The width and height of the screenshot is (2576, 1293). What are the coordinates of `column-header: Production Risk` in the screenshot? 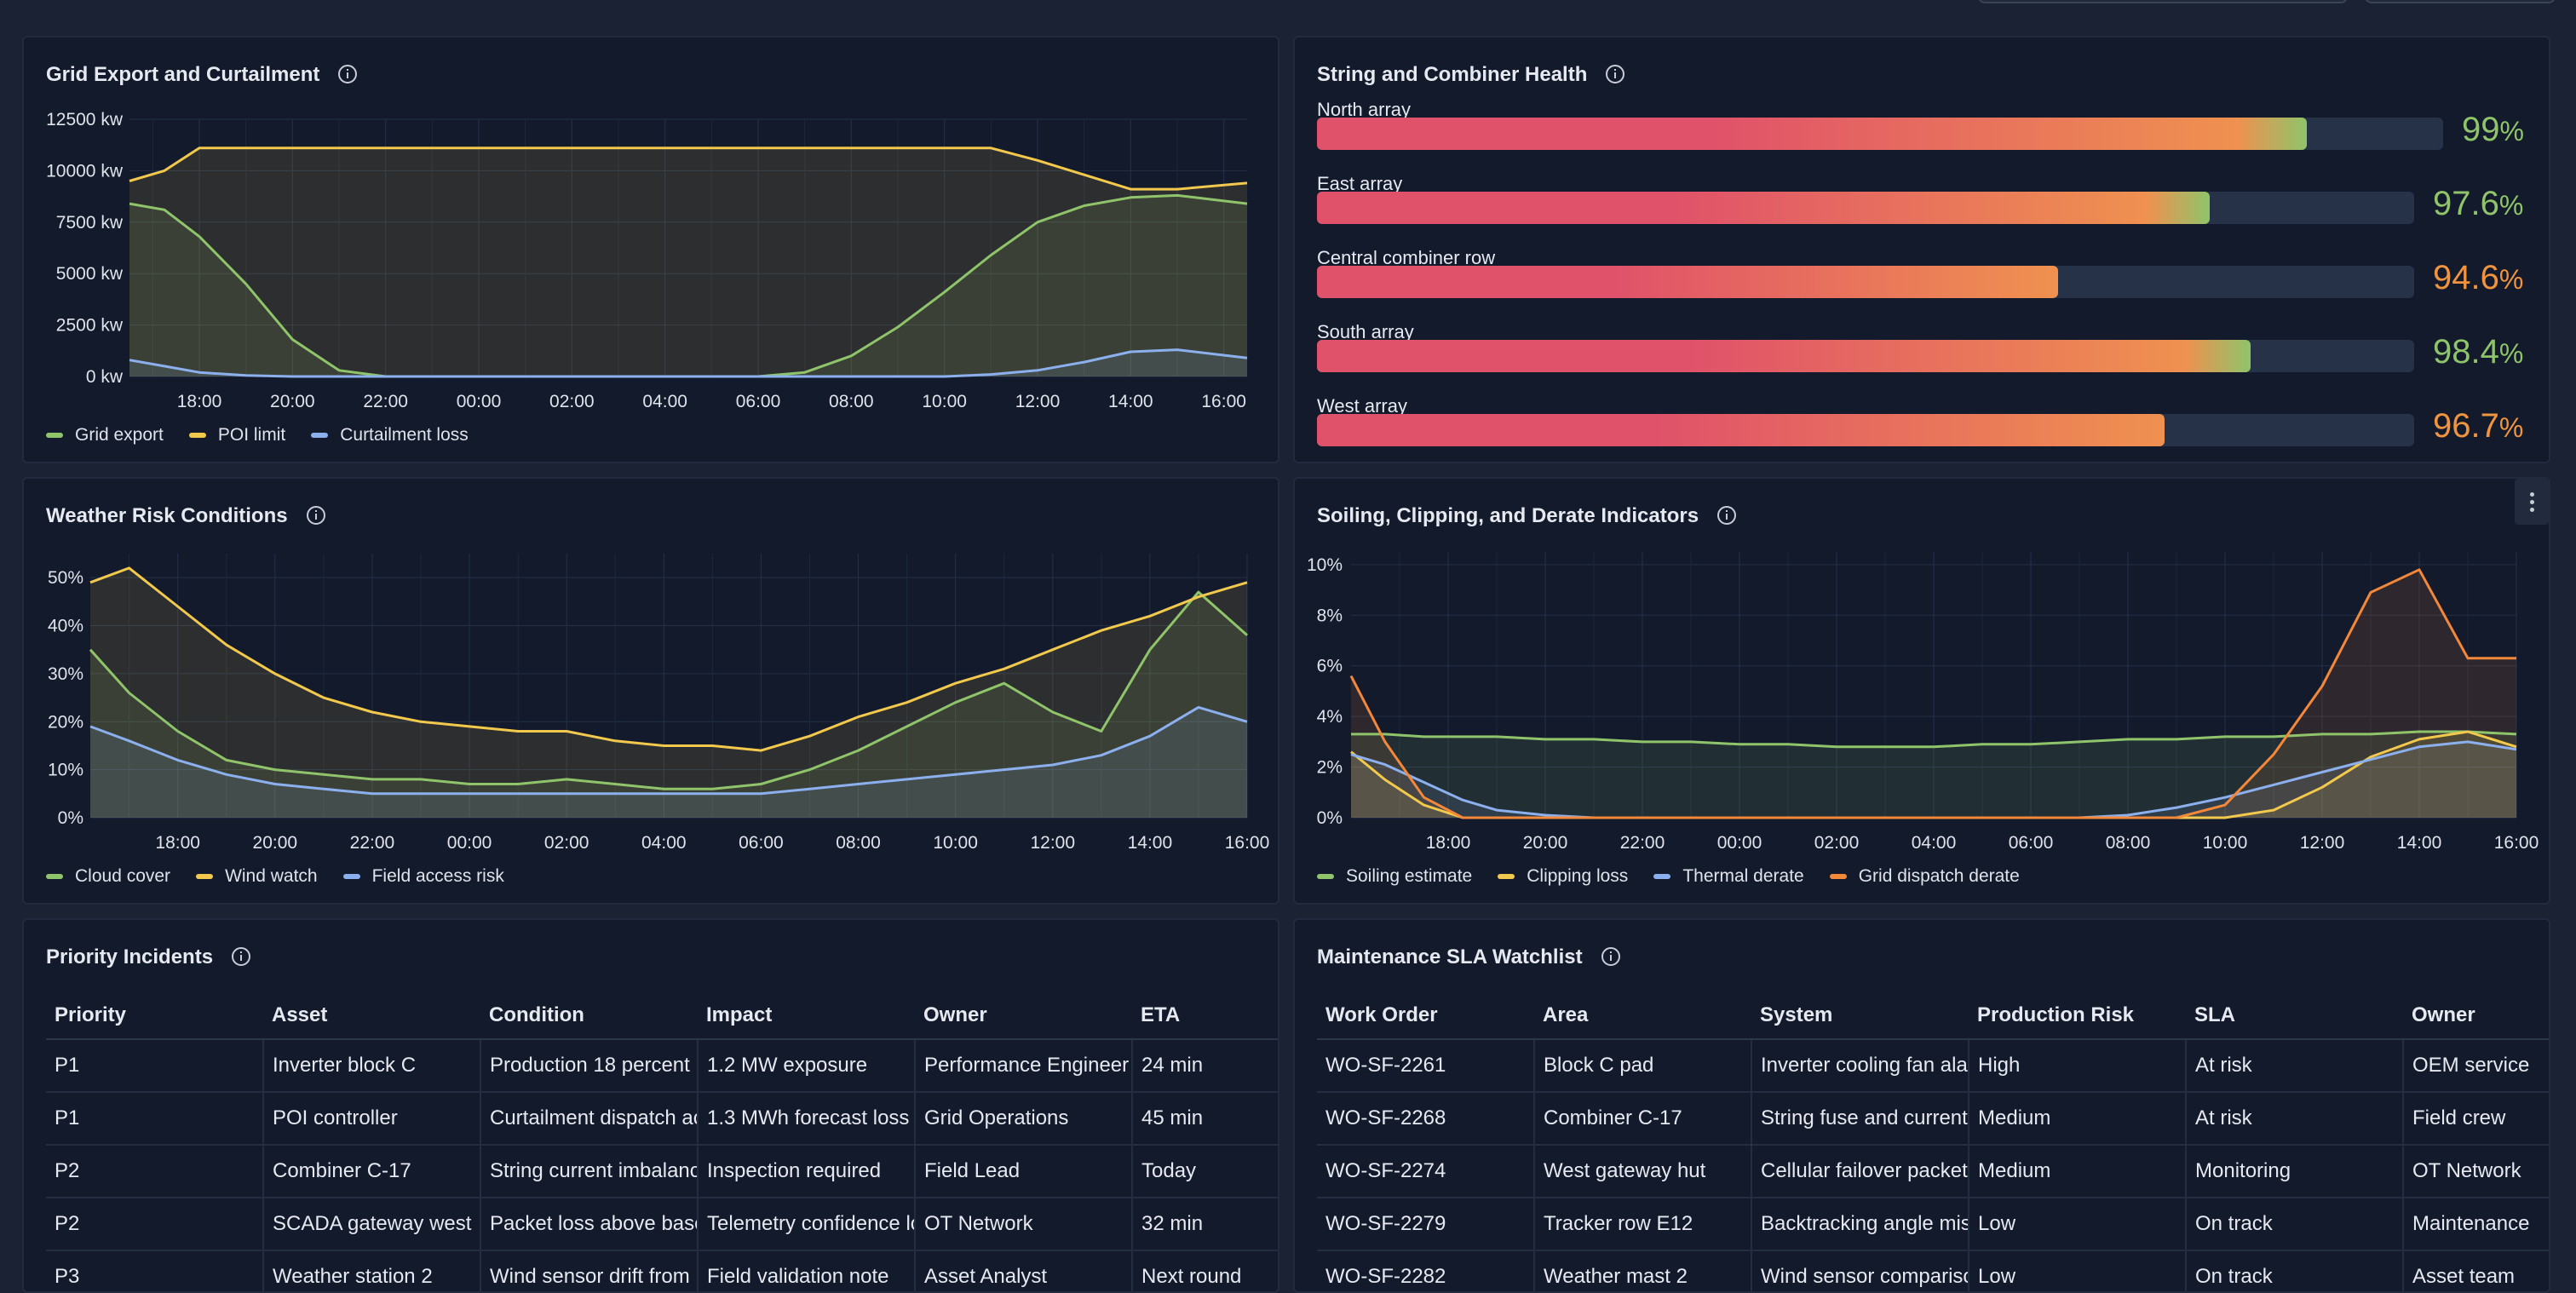 It's located at (2077, 1016).